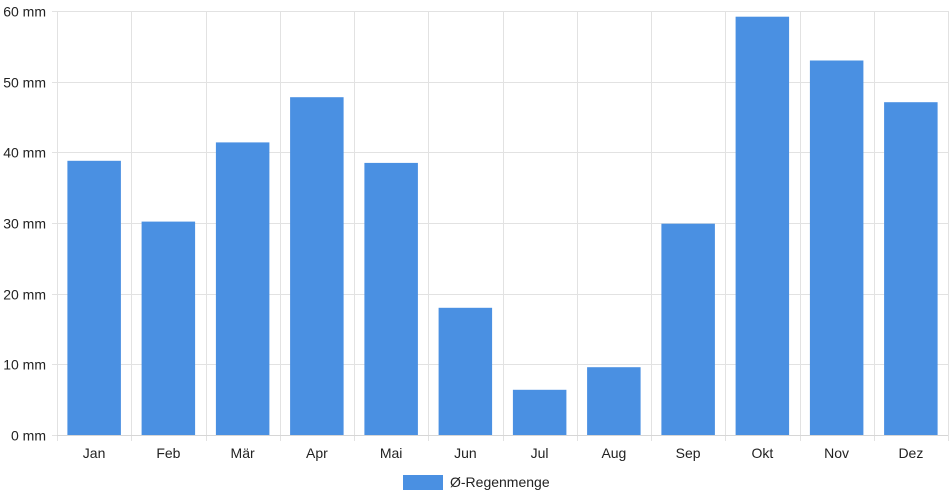  Describe the element at coordinates (836, 248) in the screenshot. I see `bar-nov` at that location.